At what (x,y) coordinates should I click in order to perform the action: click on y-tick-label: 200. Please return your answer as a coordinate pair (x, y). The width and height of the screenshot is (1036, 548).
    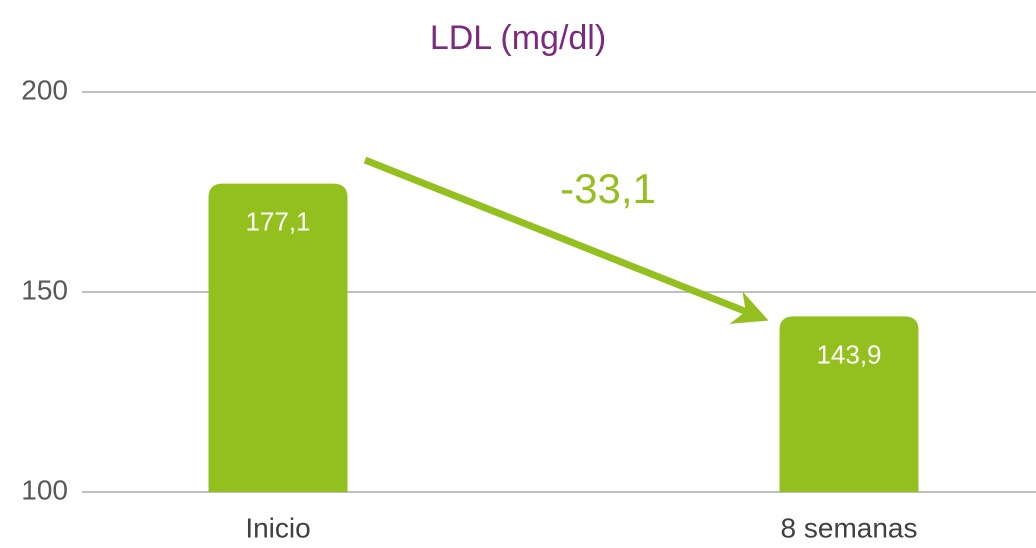
    Looking at the image, I should click on (44, 89).